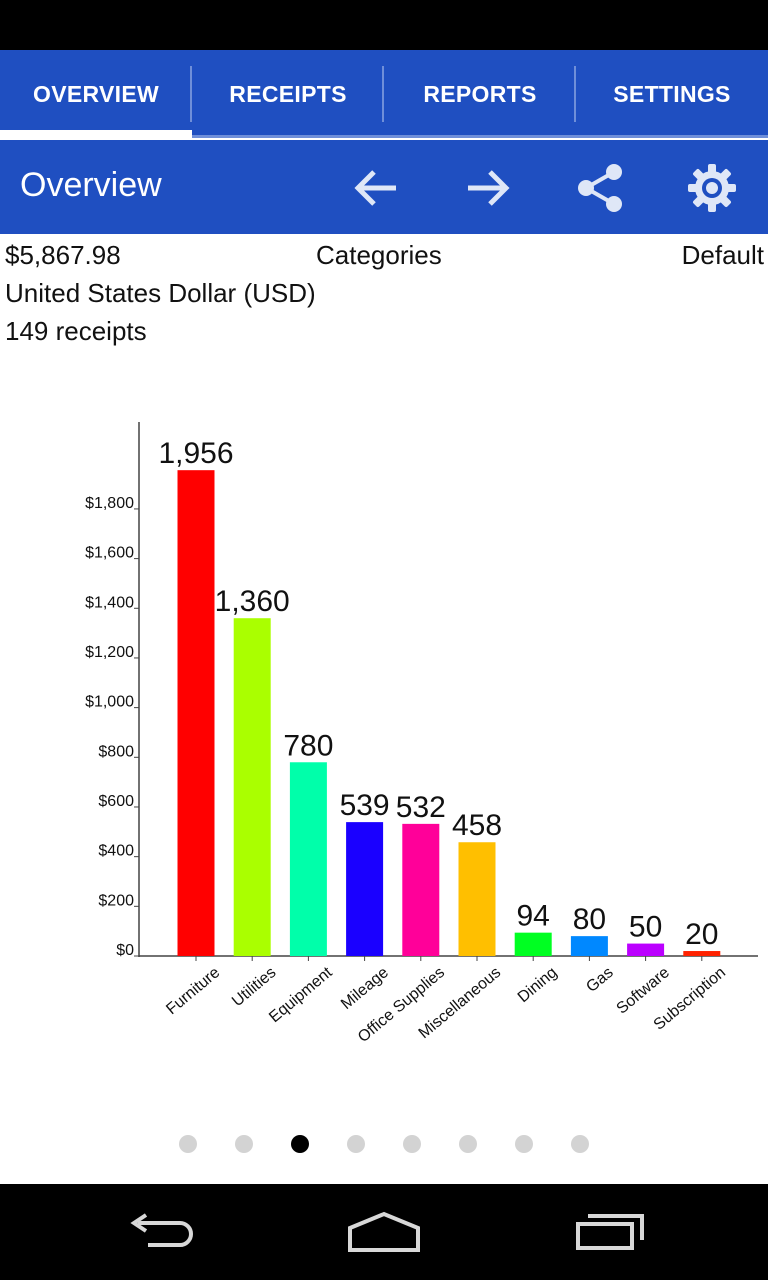 Image resolution: width=768 pixels, height=1280 pixels. I want to click on receipt-count: 149 receipts, so click(76, 331).